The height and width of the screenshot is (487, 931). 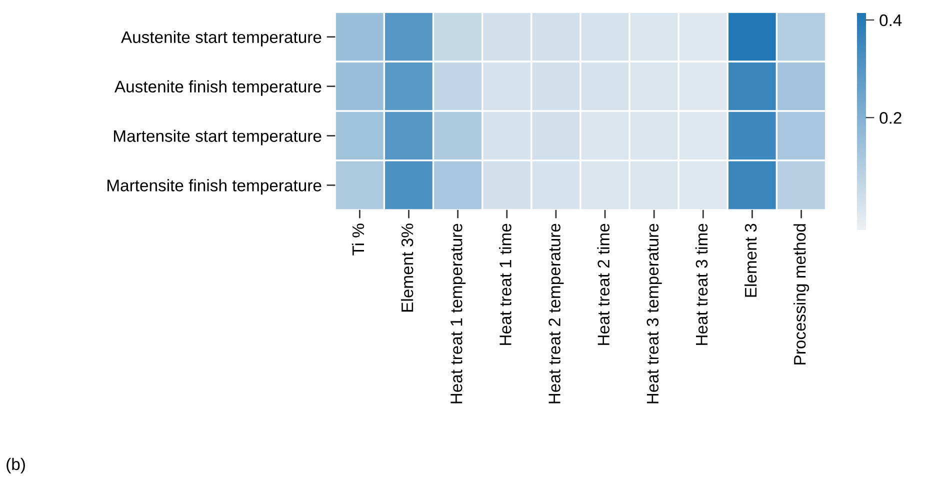 What do you see at coordinates (218, 88) in the screenshot?
I see `y-tick-label: Austenite finish temperature` at bounding box center [218, 88].